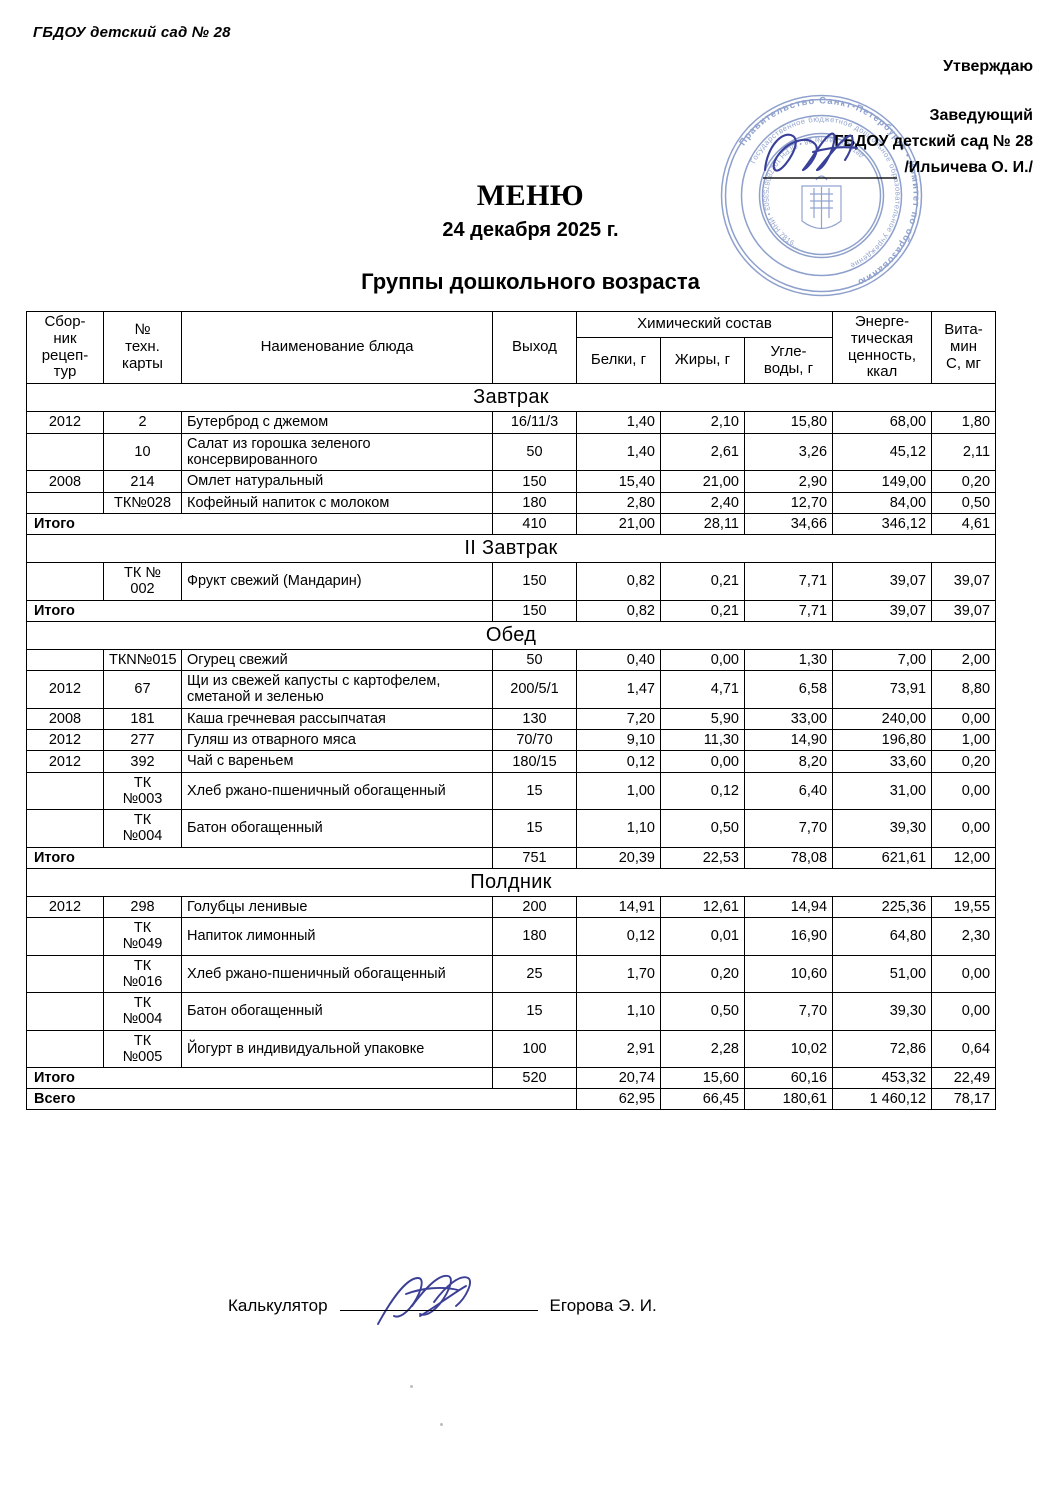  Describe the element at coordinates (534, 974) in the screenshot. I see `cell-yield: 25` at that location.